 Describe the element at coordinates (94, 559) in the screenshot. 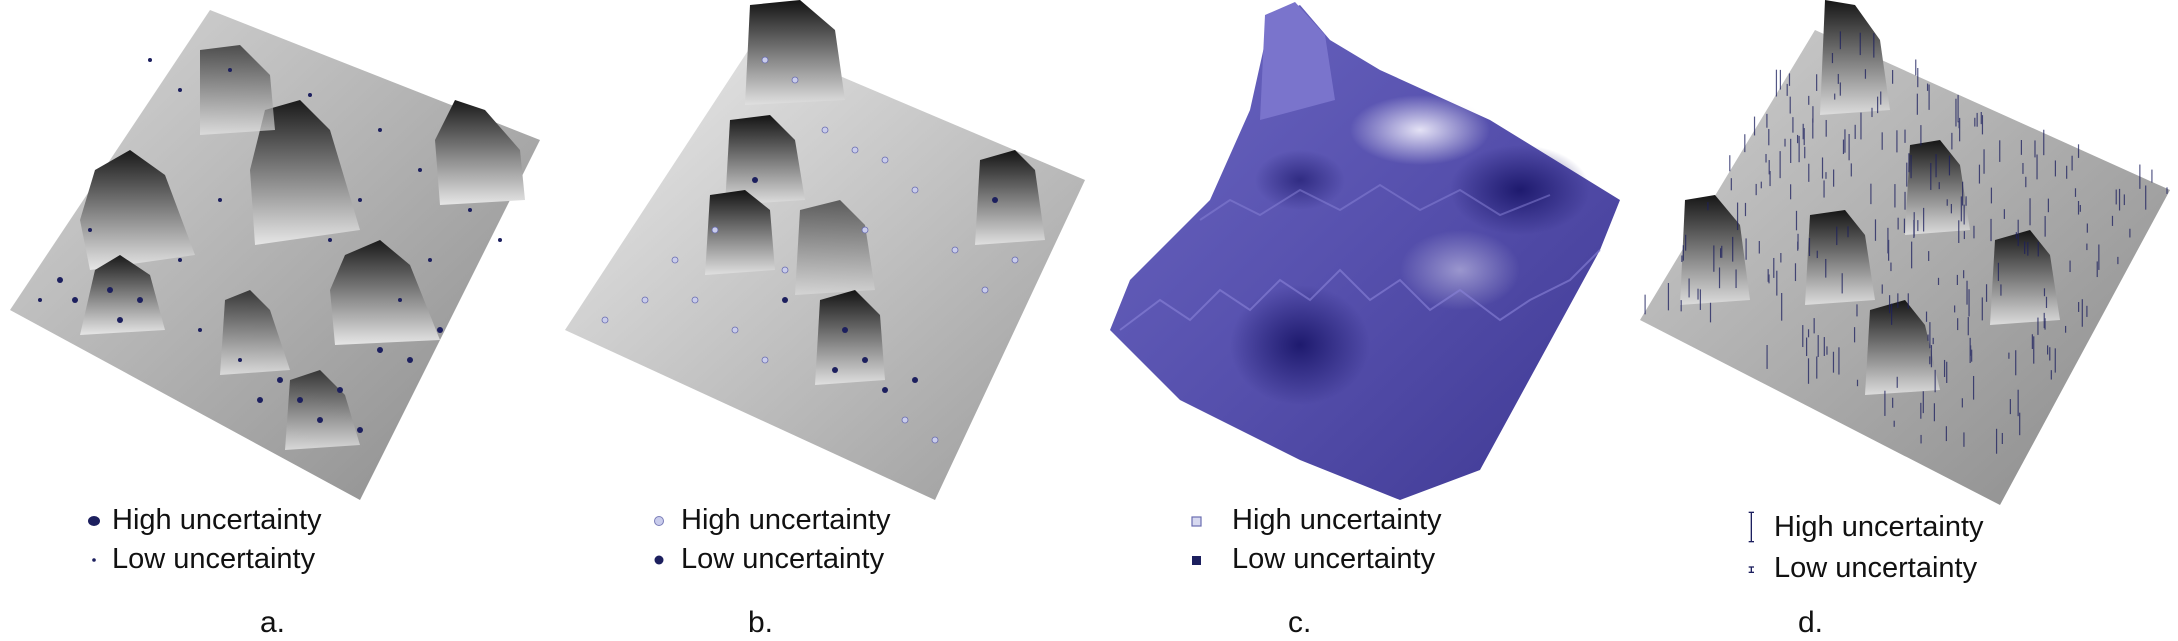

I see `small-dot-icon` at that location.